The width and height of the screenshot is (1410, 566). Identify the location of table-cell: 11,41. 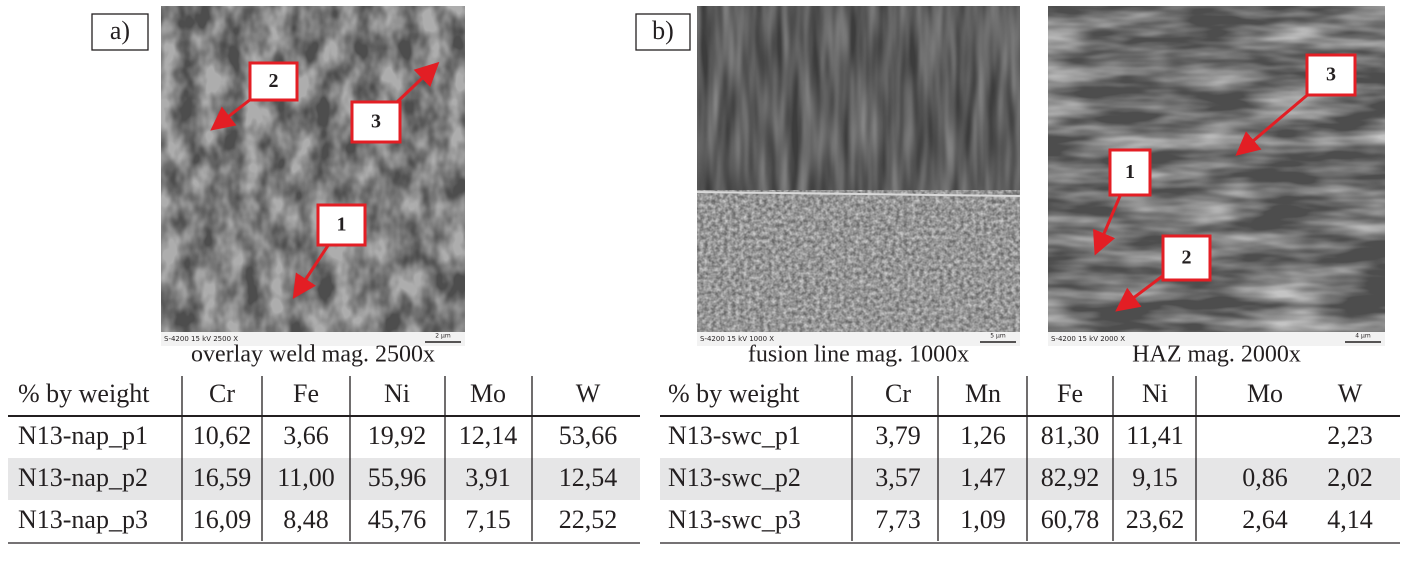
(1155, 435).